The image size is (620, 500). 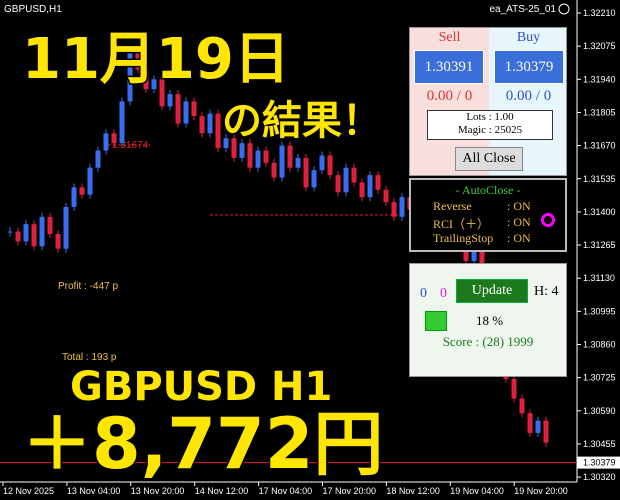 I want to click on status-square, so click(x=436, y=321).